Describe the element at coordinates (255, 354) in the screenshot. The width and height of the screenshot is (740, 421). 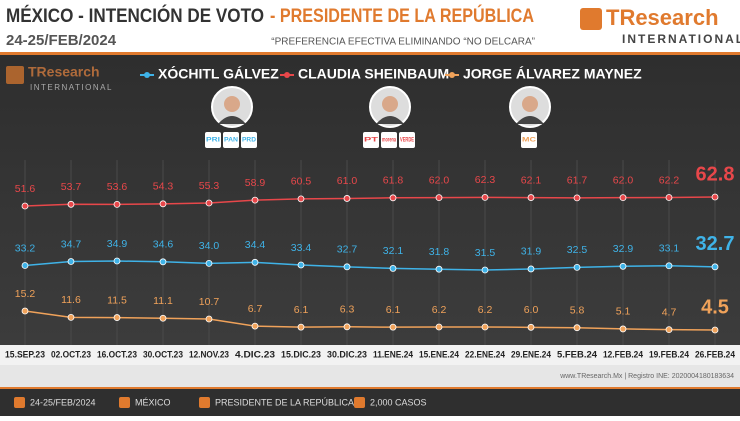
I see `x-tick-label: 4.DIC.23` at that location.